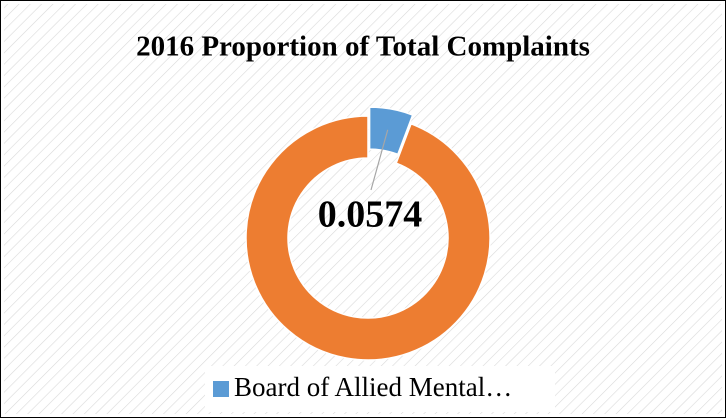 This screenshot has width=726, height=418. Describe the element at coordinates (379, 160) in the screenshot. I see `leader-line` at that location.